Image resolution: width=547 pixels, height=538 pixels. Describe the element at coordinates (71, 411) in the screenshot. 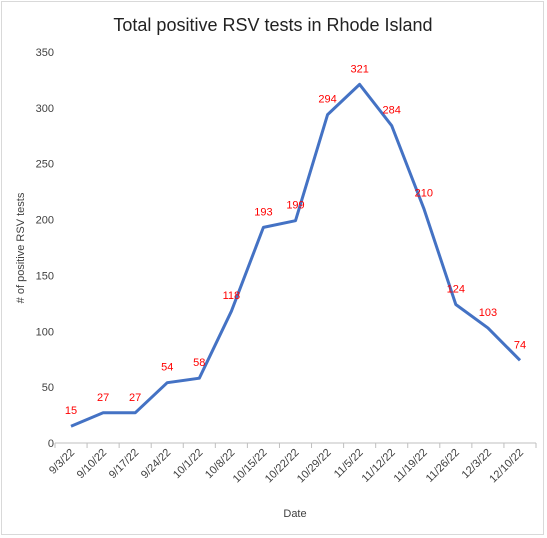

I see `data-label: 15` at that location.